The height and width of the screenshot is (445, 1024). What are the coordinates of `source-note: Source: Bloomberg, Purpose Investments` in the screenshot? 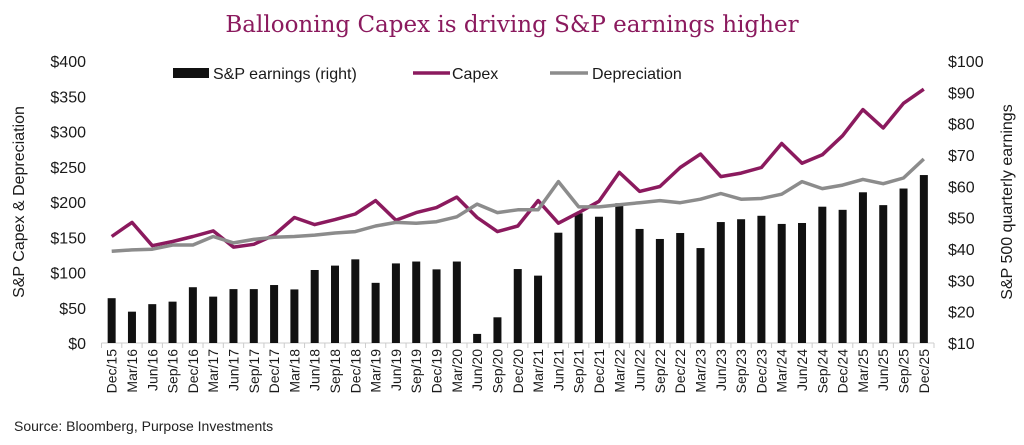 It's located at (144, 426).